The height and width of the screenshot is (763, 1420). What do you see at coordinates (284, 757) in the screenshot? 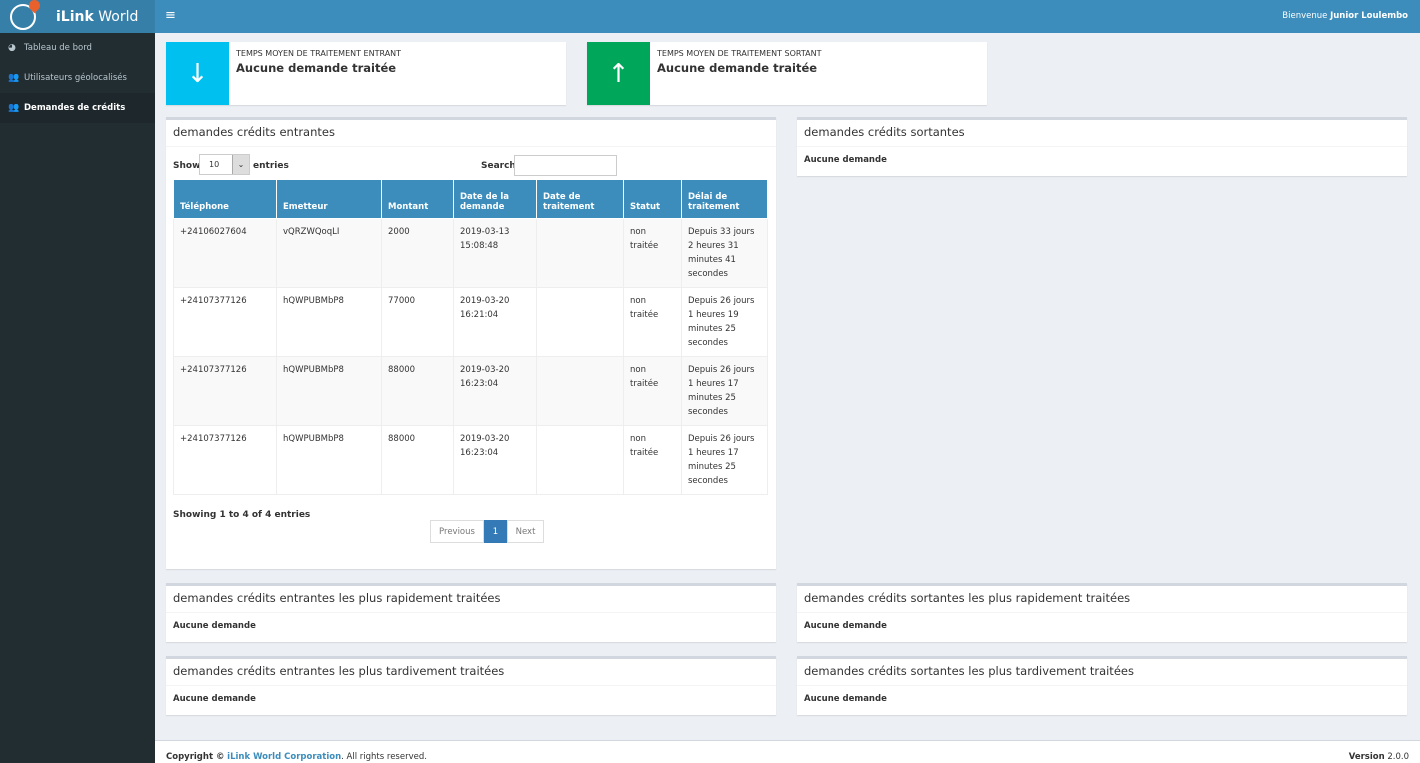
I see `company-link: iLink World Corporation` at bounding box center [284, 757].